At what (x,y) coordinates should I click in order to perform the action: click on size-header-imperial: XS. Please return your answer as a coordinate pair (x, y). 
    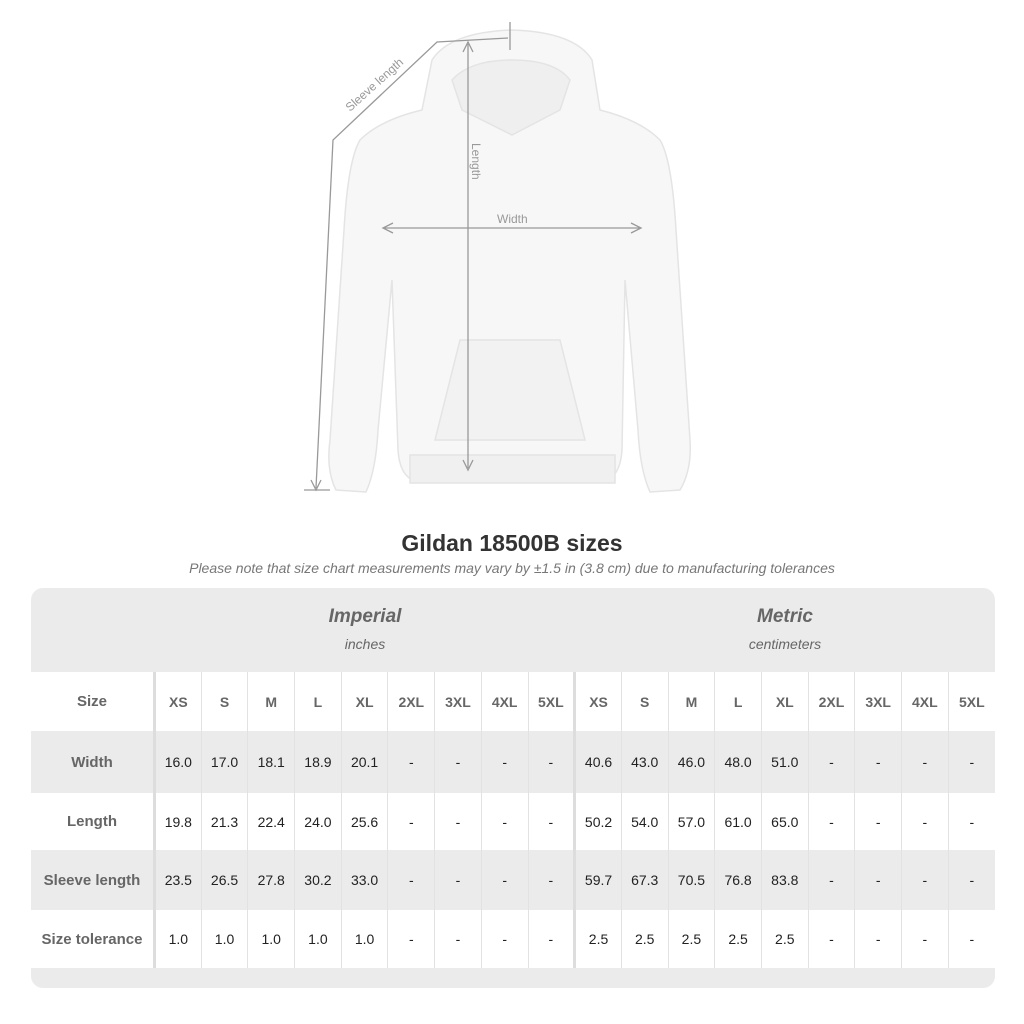
    Looking at the image, I should click on (178, 701).